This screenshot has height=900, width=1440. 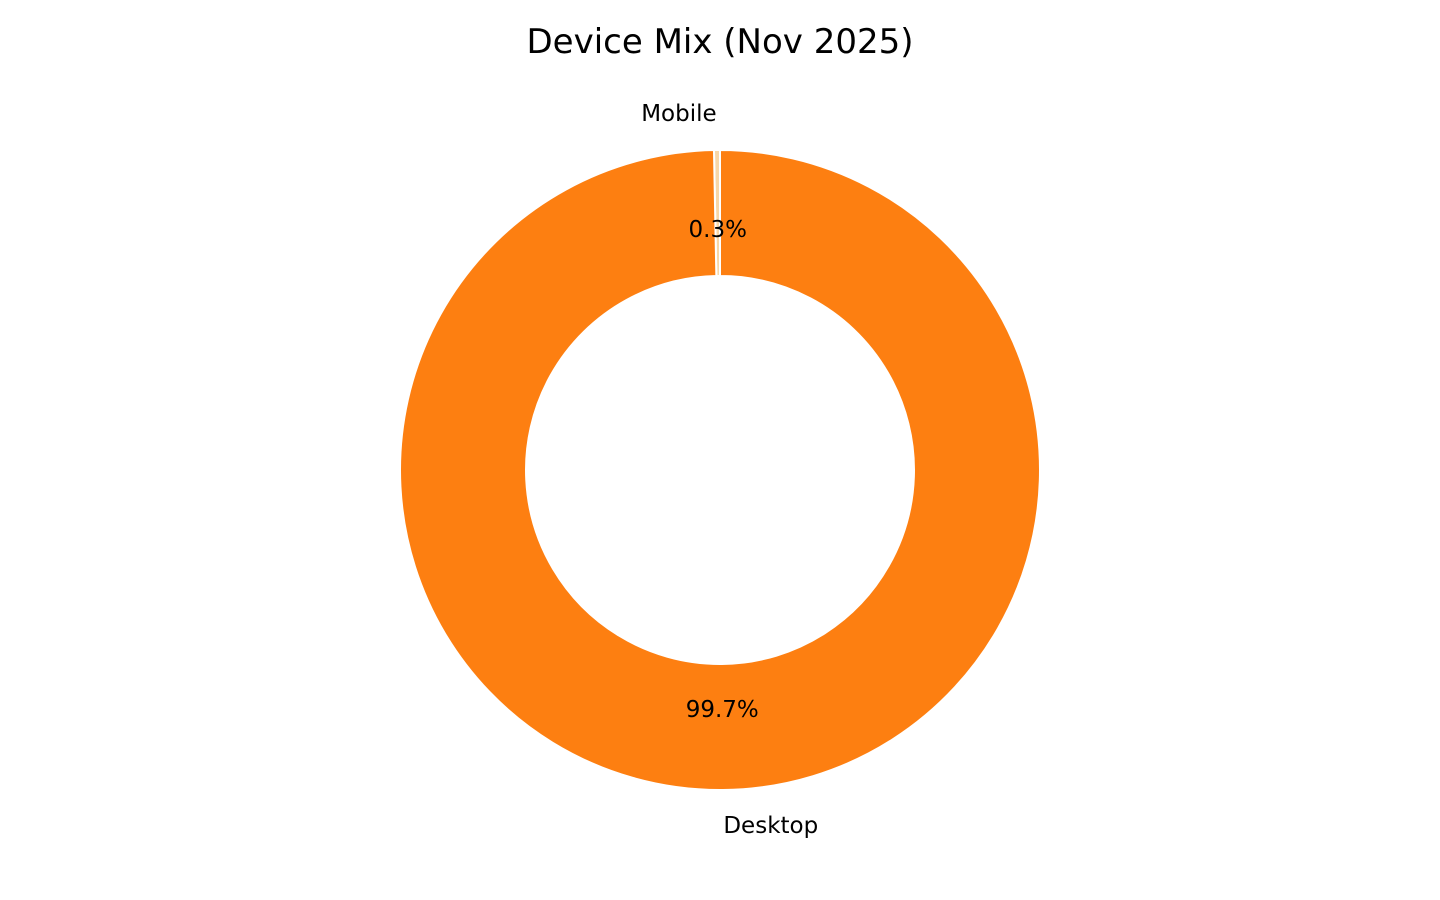 I want to click on slice-labels: 0.3% Mobile 99.7% Desktop, so click(x=729, y=470).